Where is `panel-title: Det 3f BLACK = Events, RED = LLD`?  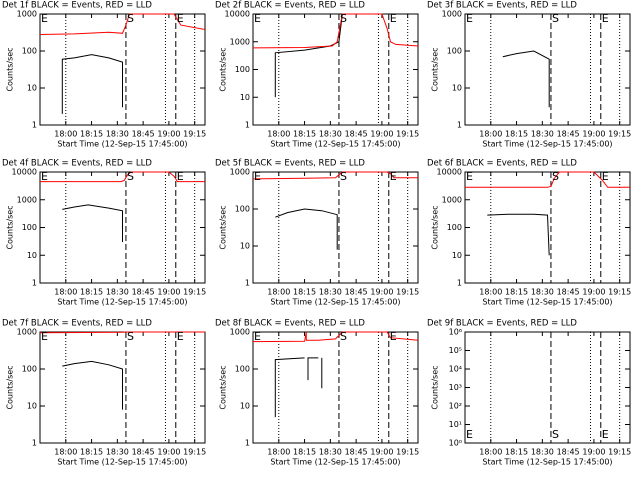 panel-title: Det 3f BLACK = Events, RED = LLD is located at coordinates (502, 6).